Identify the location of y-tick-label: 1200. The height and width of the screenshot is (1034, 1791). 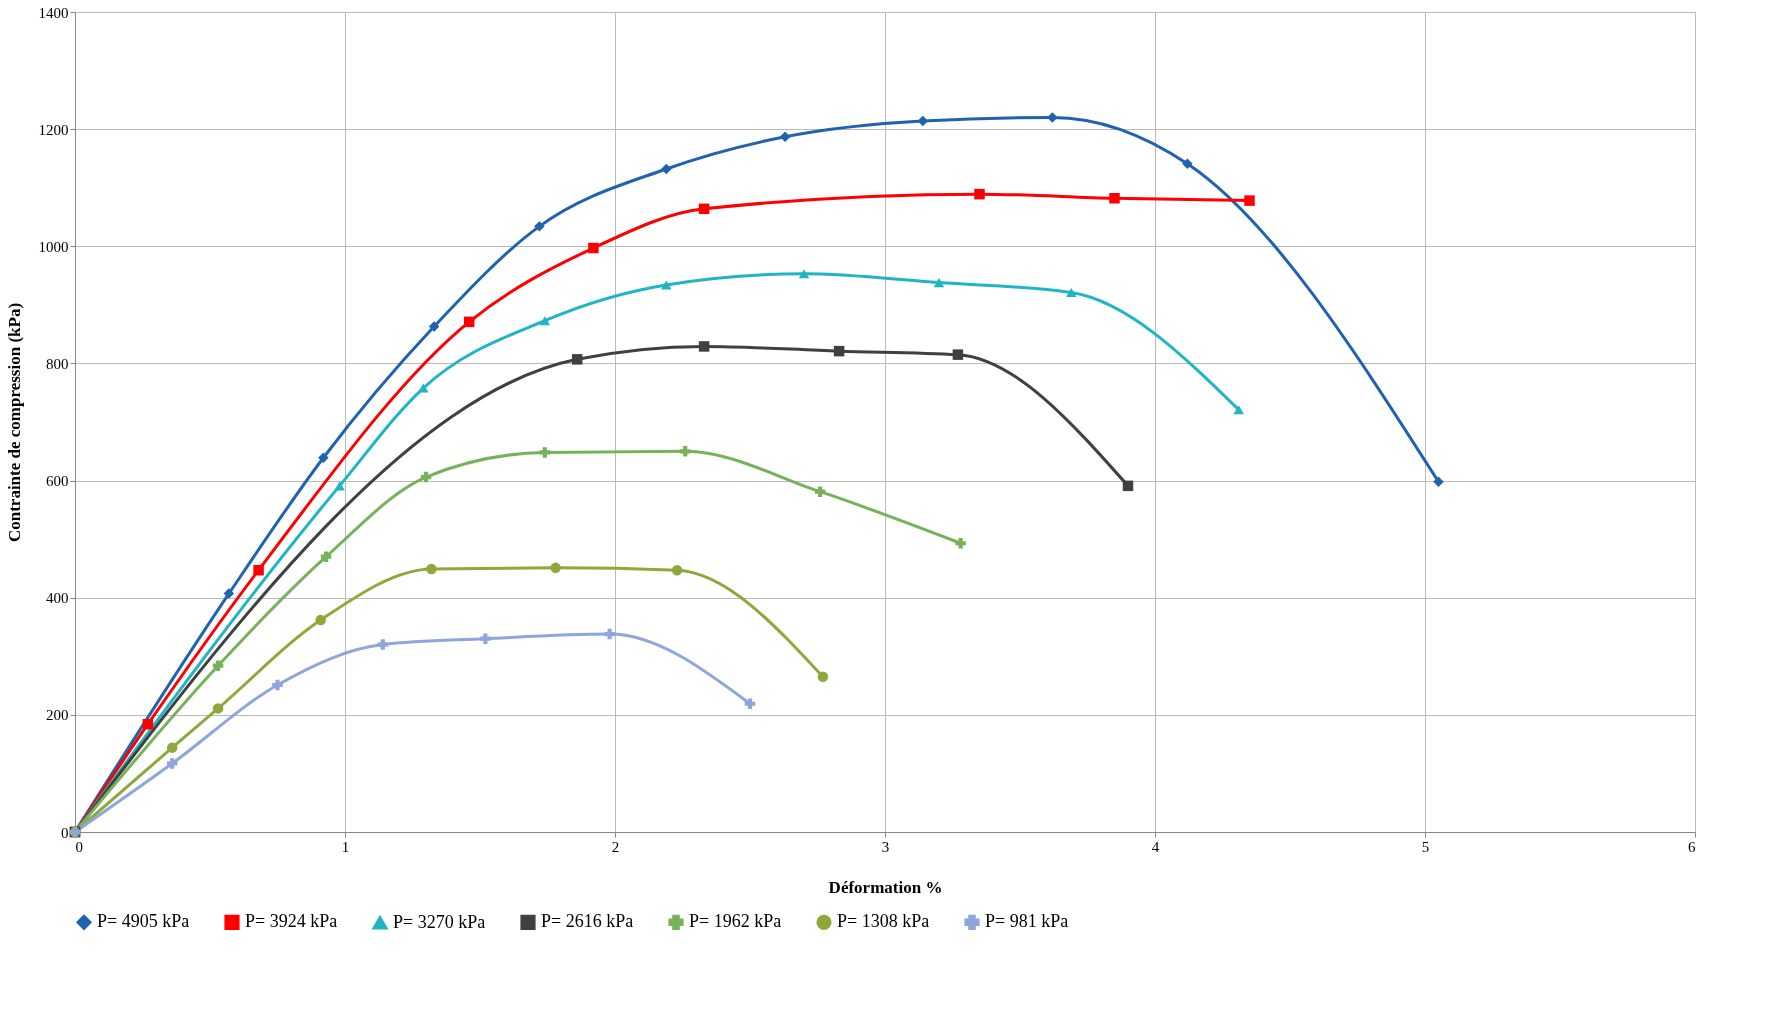
(53, 129).